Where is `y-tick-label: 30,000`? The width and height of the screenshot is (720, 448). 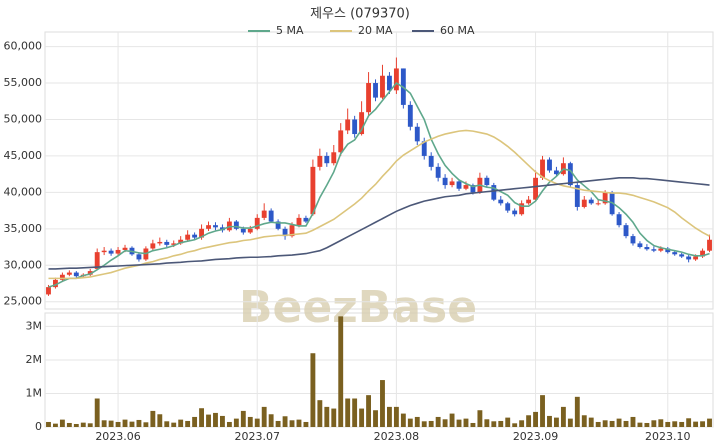 y-tick-label: 30,000 is located at coordinates (23, 264).